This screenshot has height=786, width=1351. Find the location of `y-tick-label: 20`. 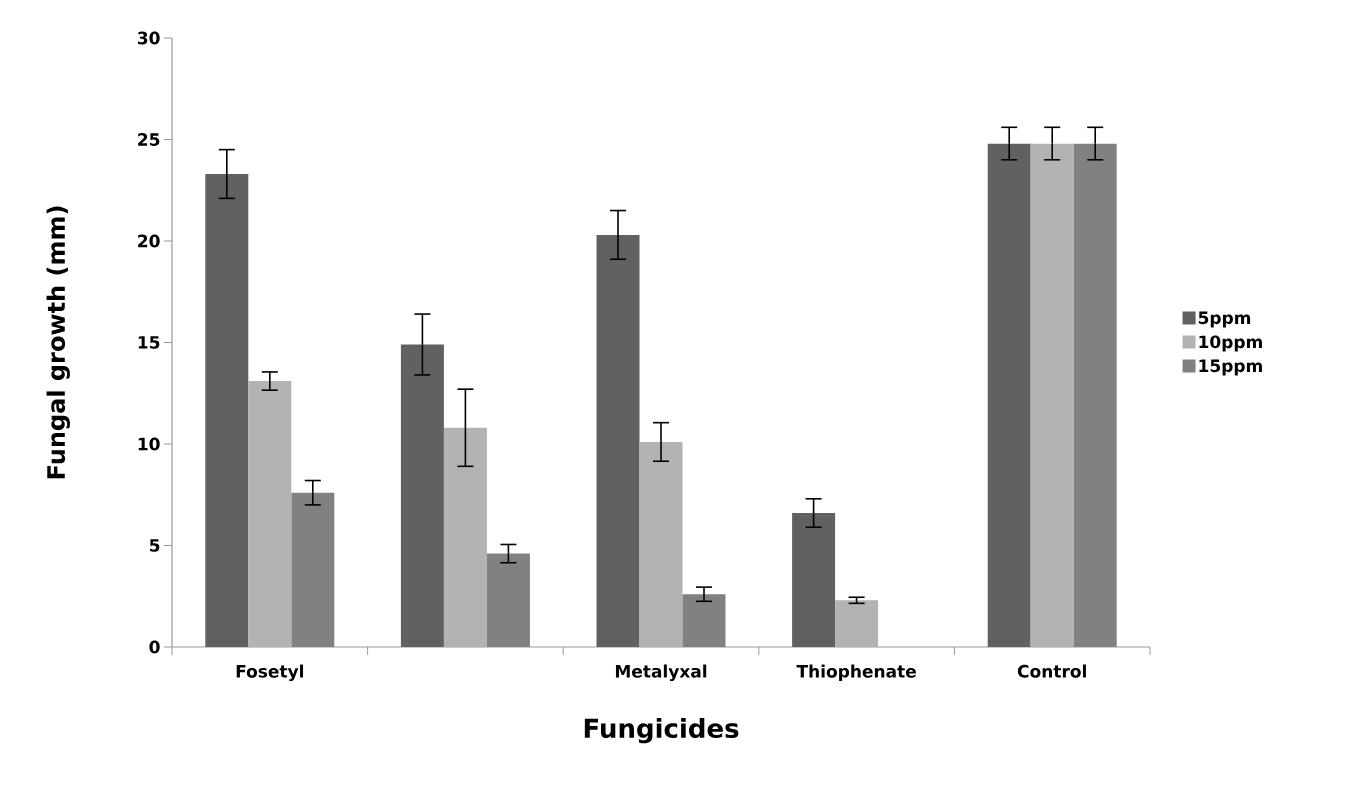

y-tick-label: 20 is located at coordinates (149, 241).